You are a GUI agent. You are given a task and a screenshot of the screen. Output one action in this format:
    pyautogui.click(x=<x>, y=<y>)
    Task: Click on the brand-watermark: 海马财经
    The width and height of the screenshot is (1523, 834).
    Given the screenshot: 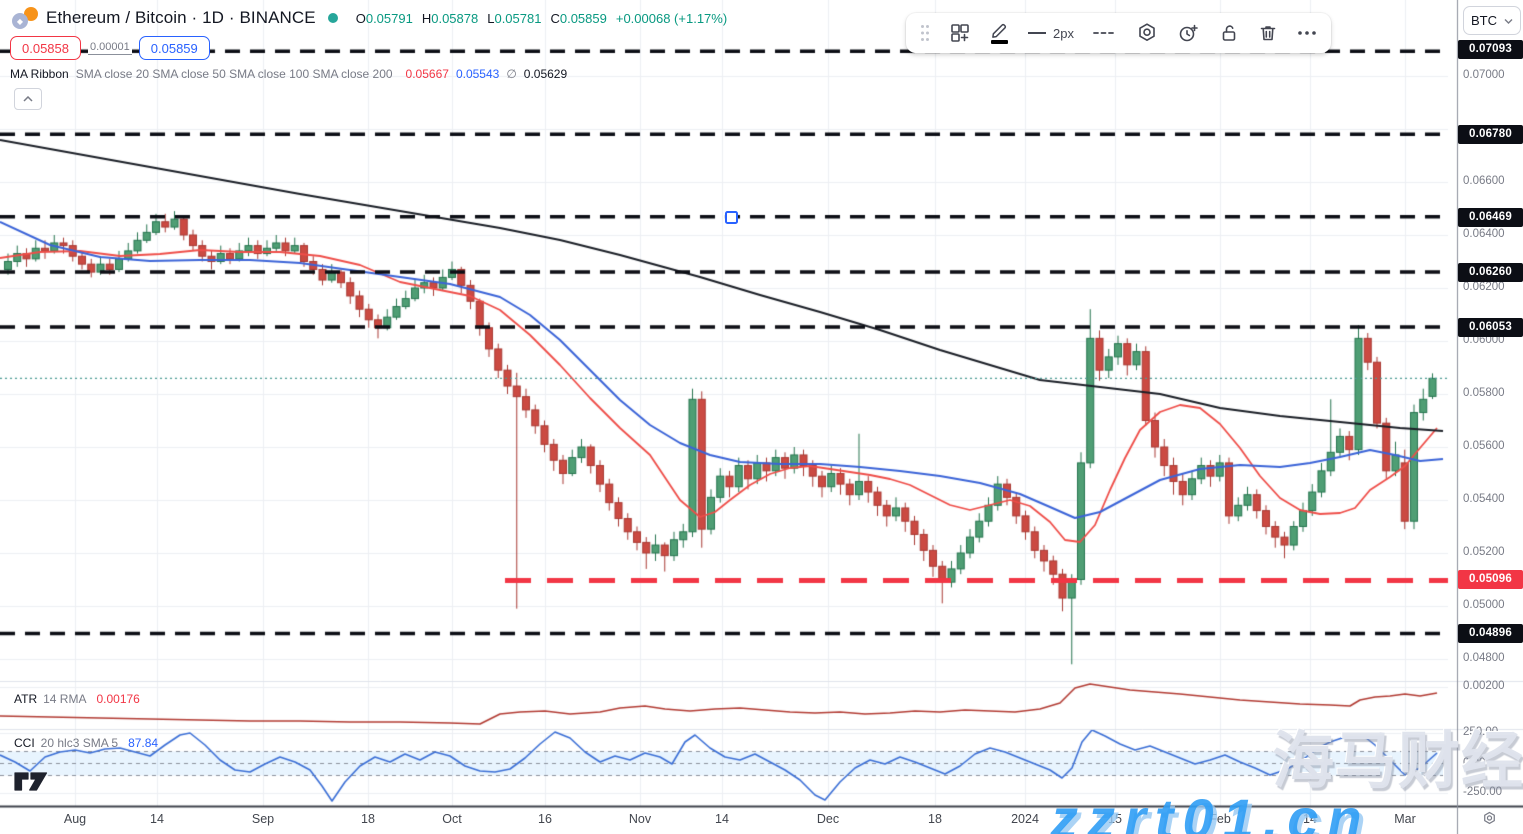 What is the action you would take?
    pyautogui.click(x=1397, y=761)
    